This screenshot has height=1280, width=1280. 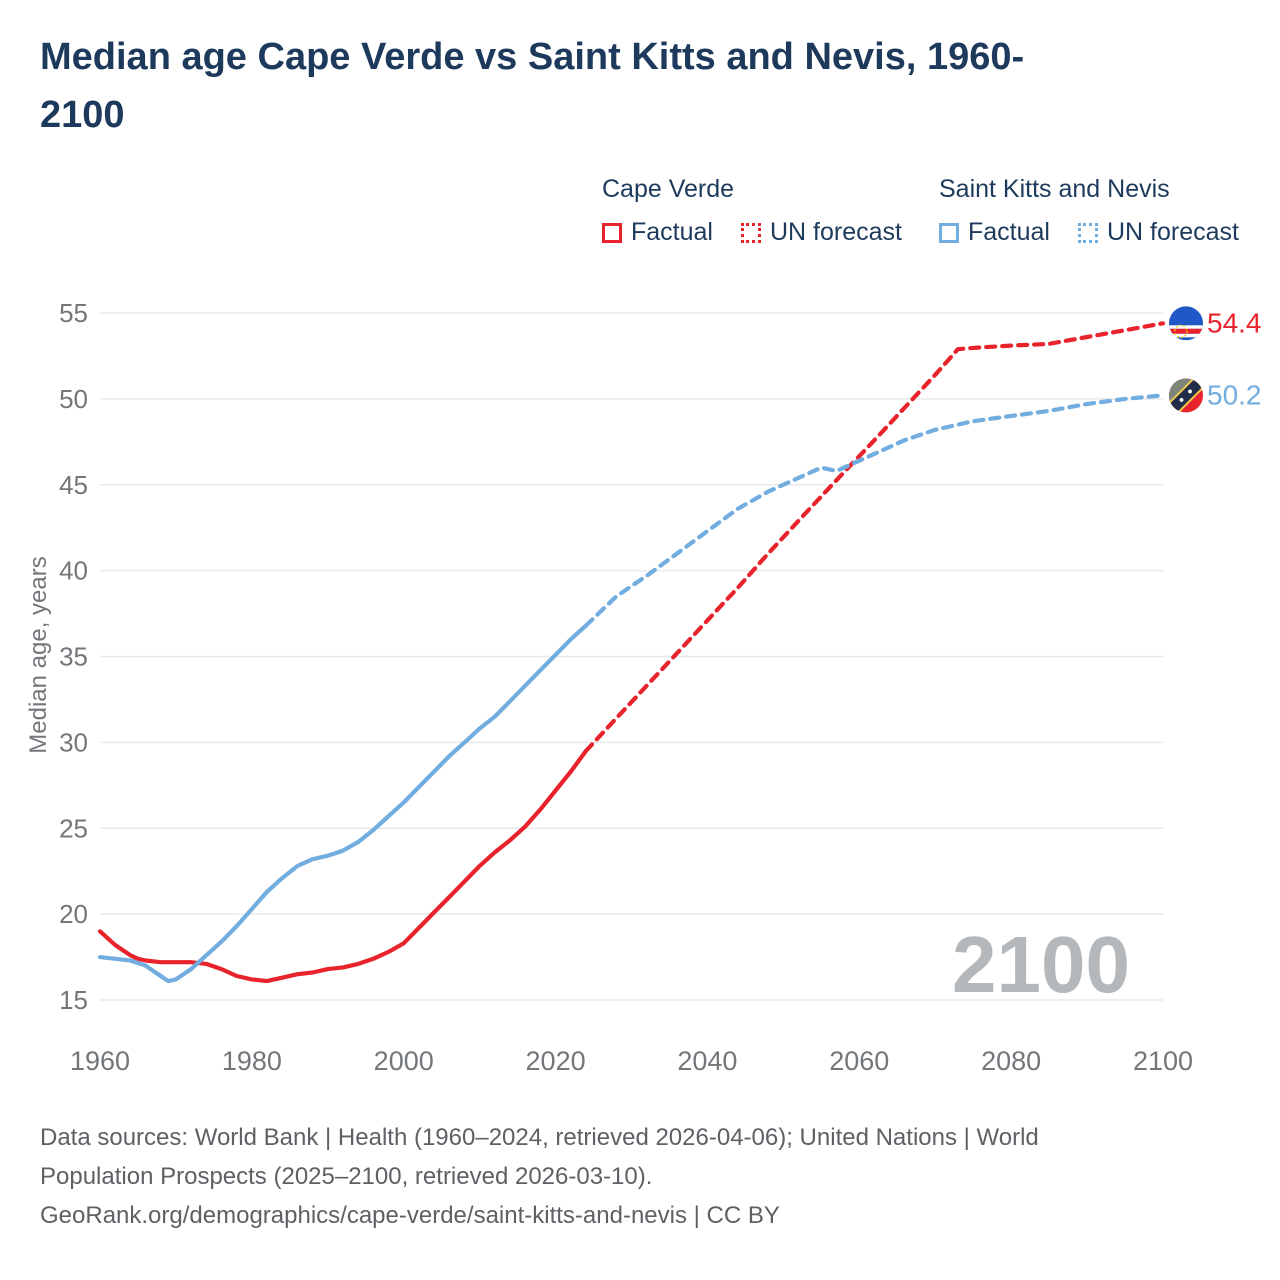 What do you see at coordinates (73, 571) in the screenshot?
I see `y-tick-label-40: 40` at bounding box center [73, 571].